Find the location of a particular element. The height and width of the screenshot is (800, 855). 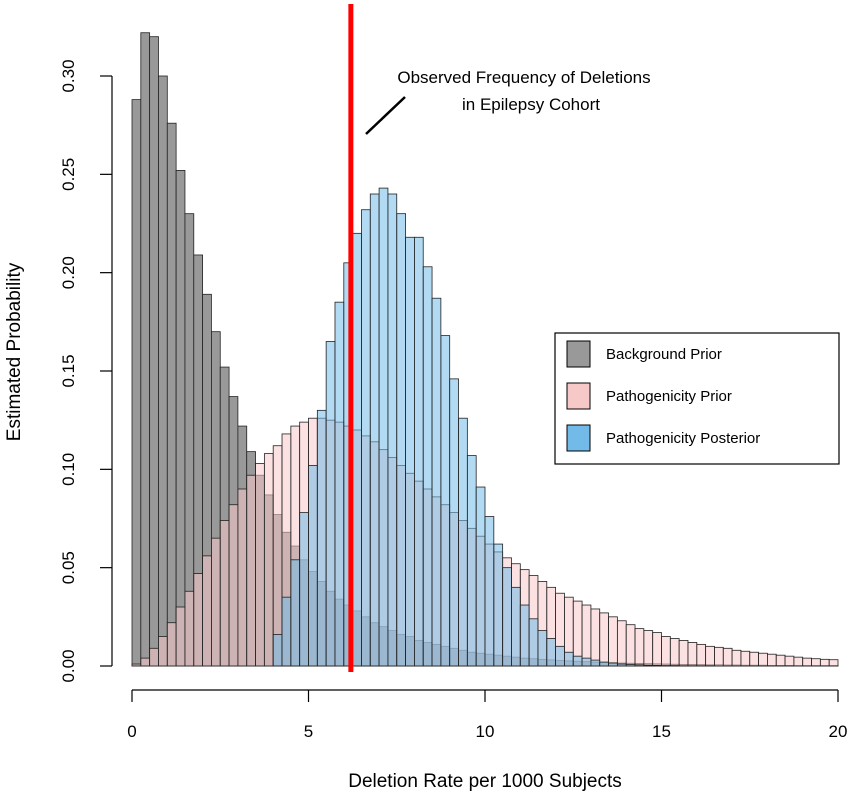

legend-label-pathogenicity-posterior: Pathogenicity Posterior is located at coordinates (683, 438).